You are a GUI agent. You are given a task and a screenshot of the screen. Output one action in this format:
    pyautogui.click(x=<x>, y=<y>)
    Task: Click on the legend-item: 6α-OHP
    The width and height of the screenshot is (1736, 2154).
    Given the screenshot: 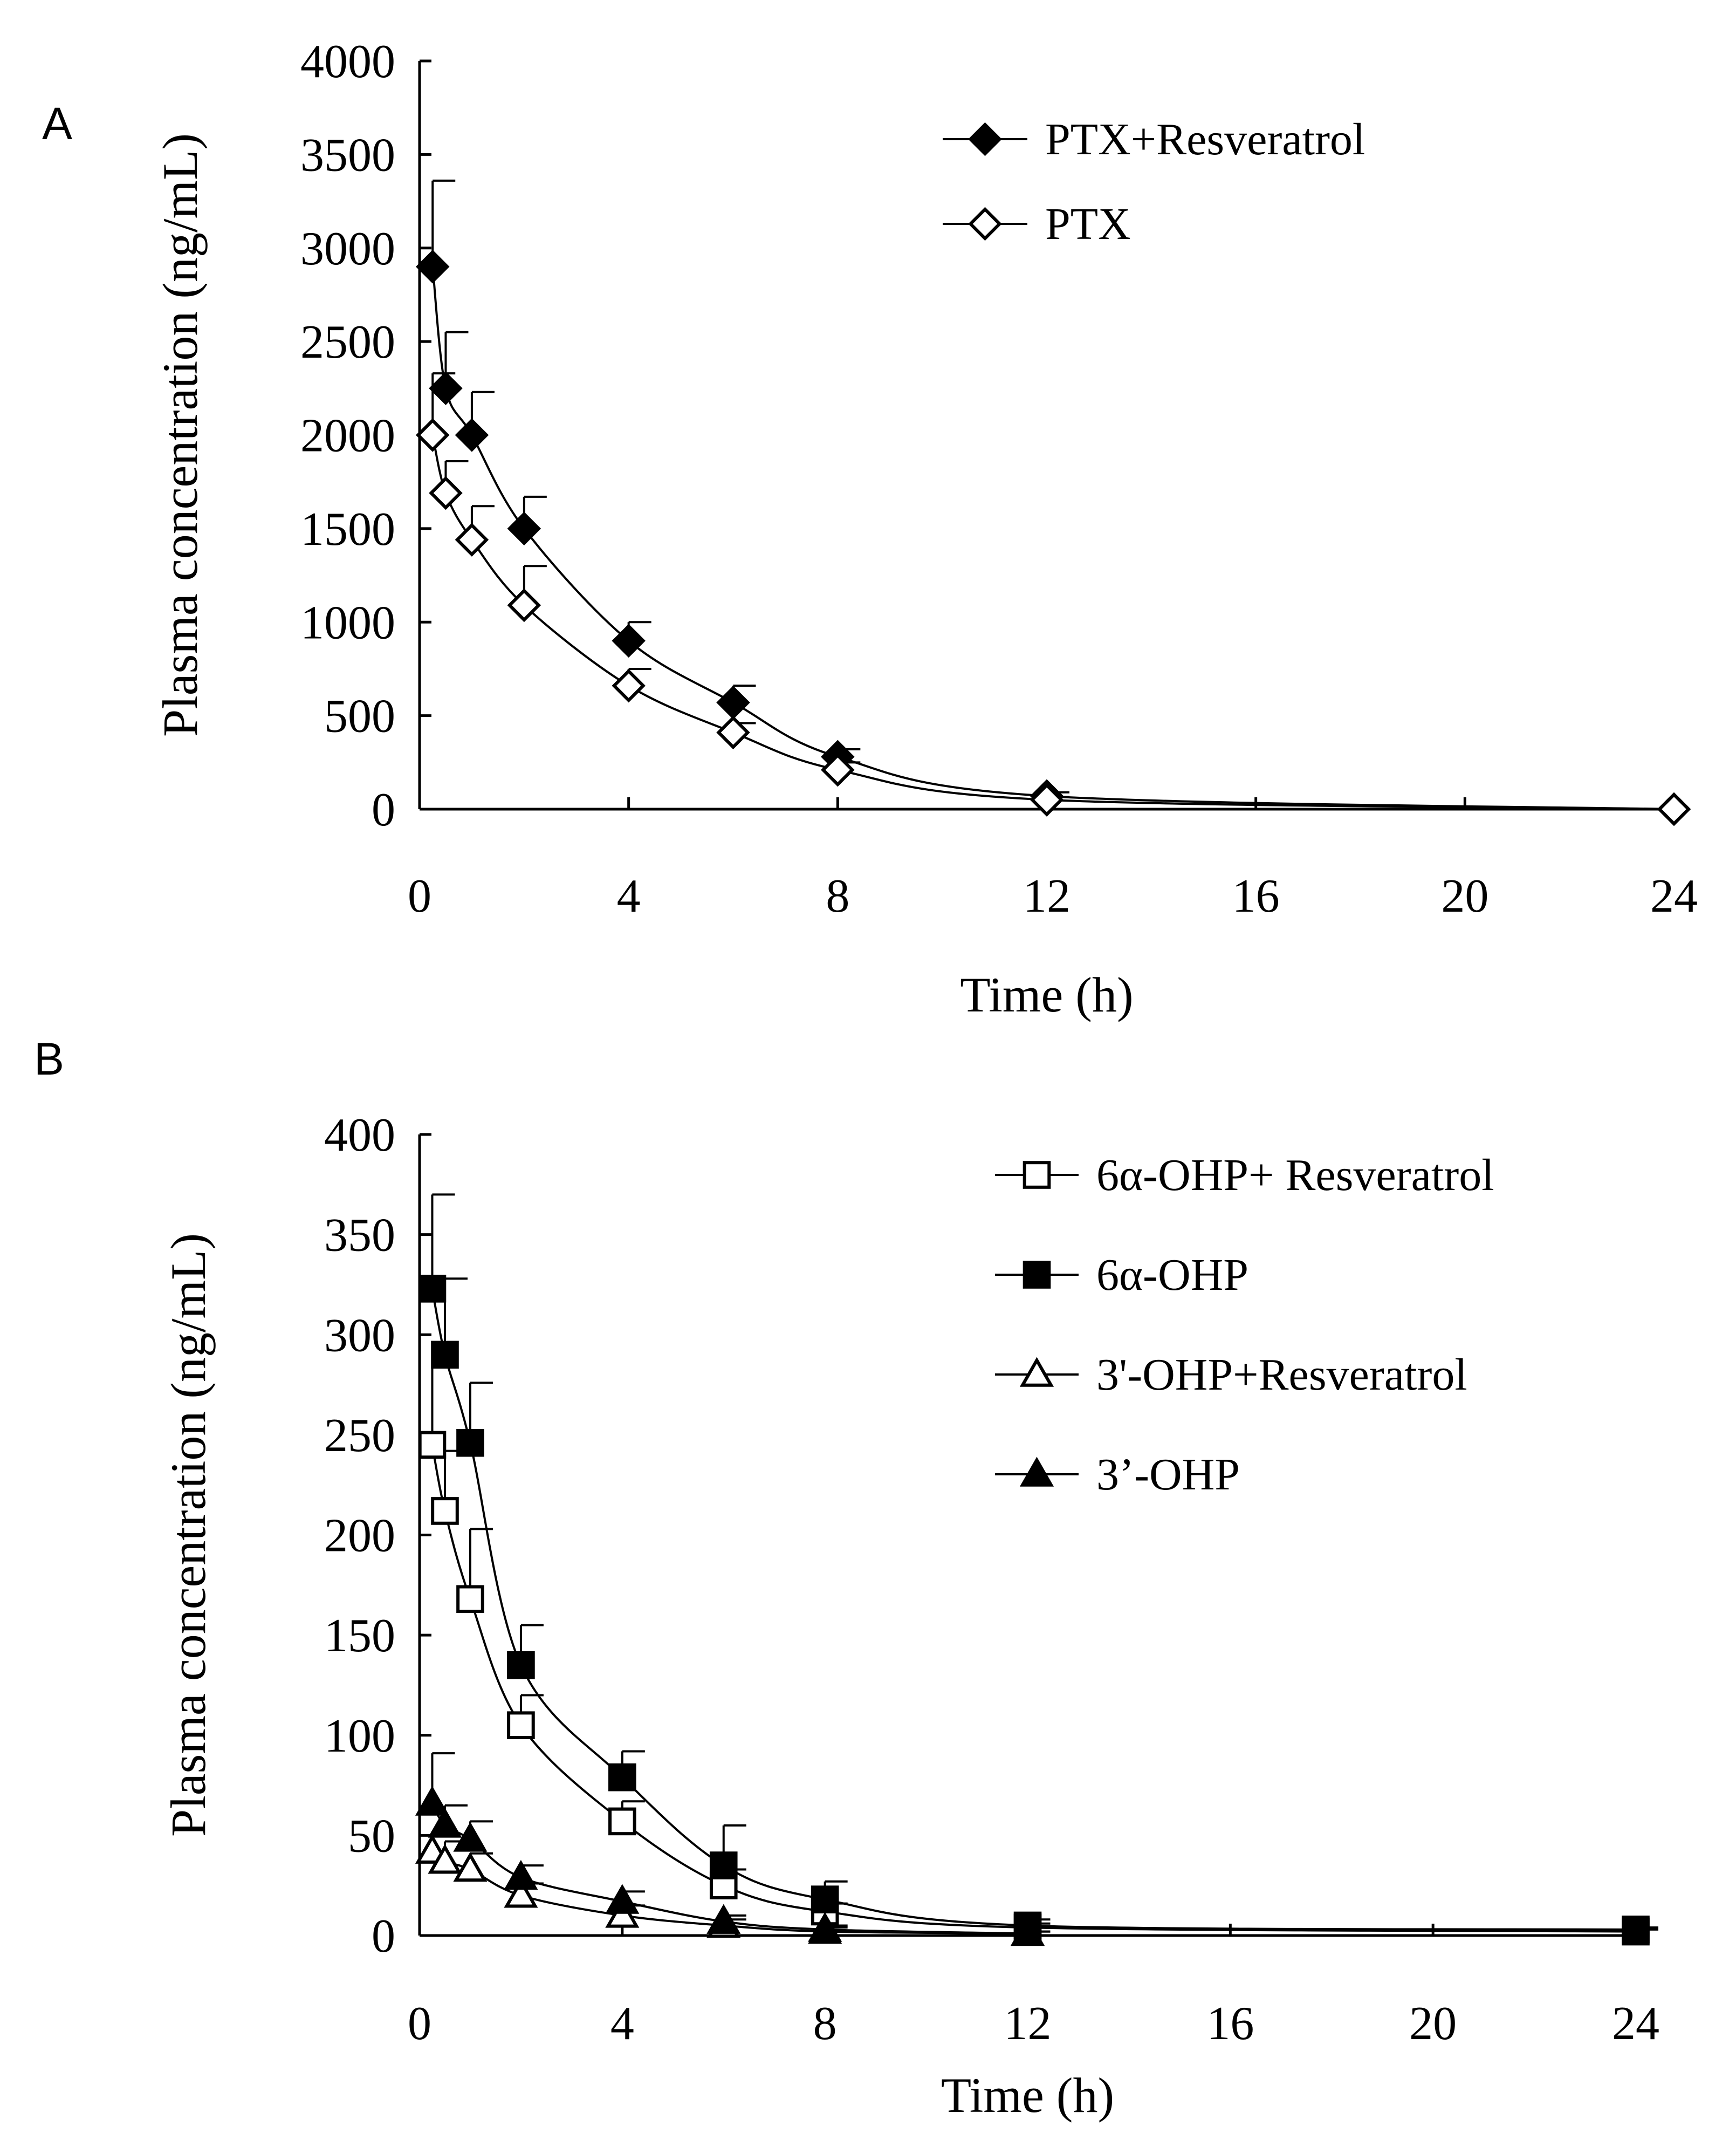 What is the action you would take?
    pyautogui.click(x=1122, y=1275)
    